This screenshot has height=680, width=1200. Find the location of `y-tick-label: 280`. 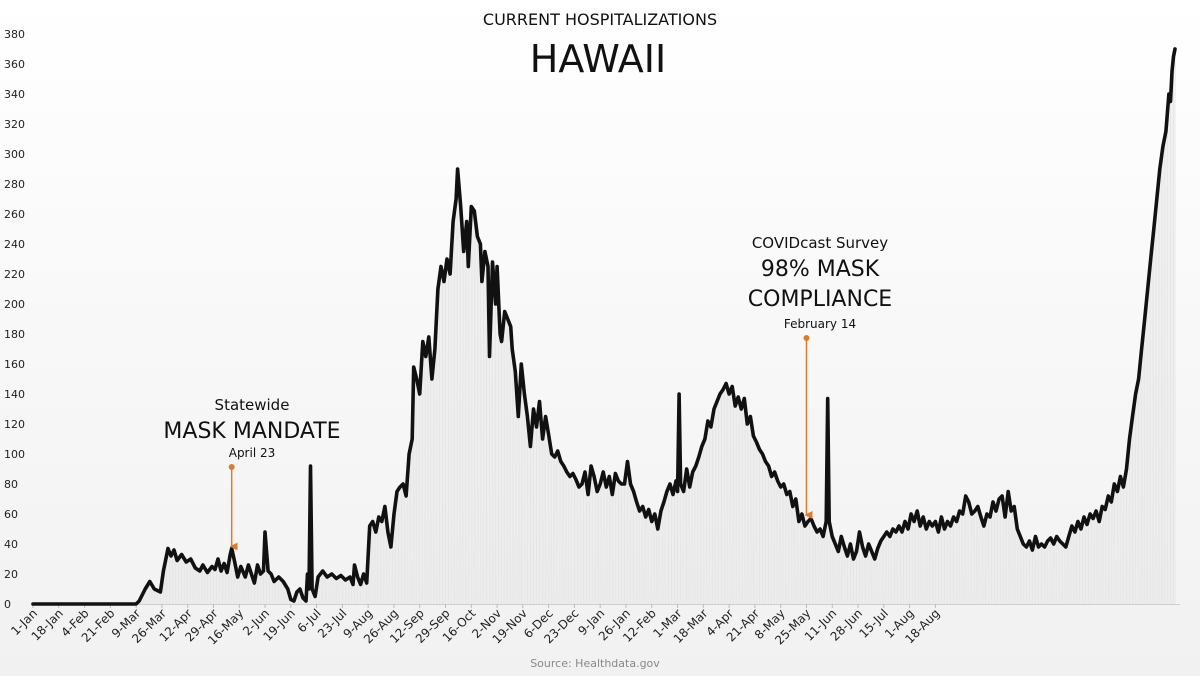

y-tick-label: 280 is located at coordinates (14, 184).